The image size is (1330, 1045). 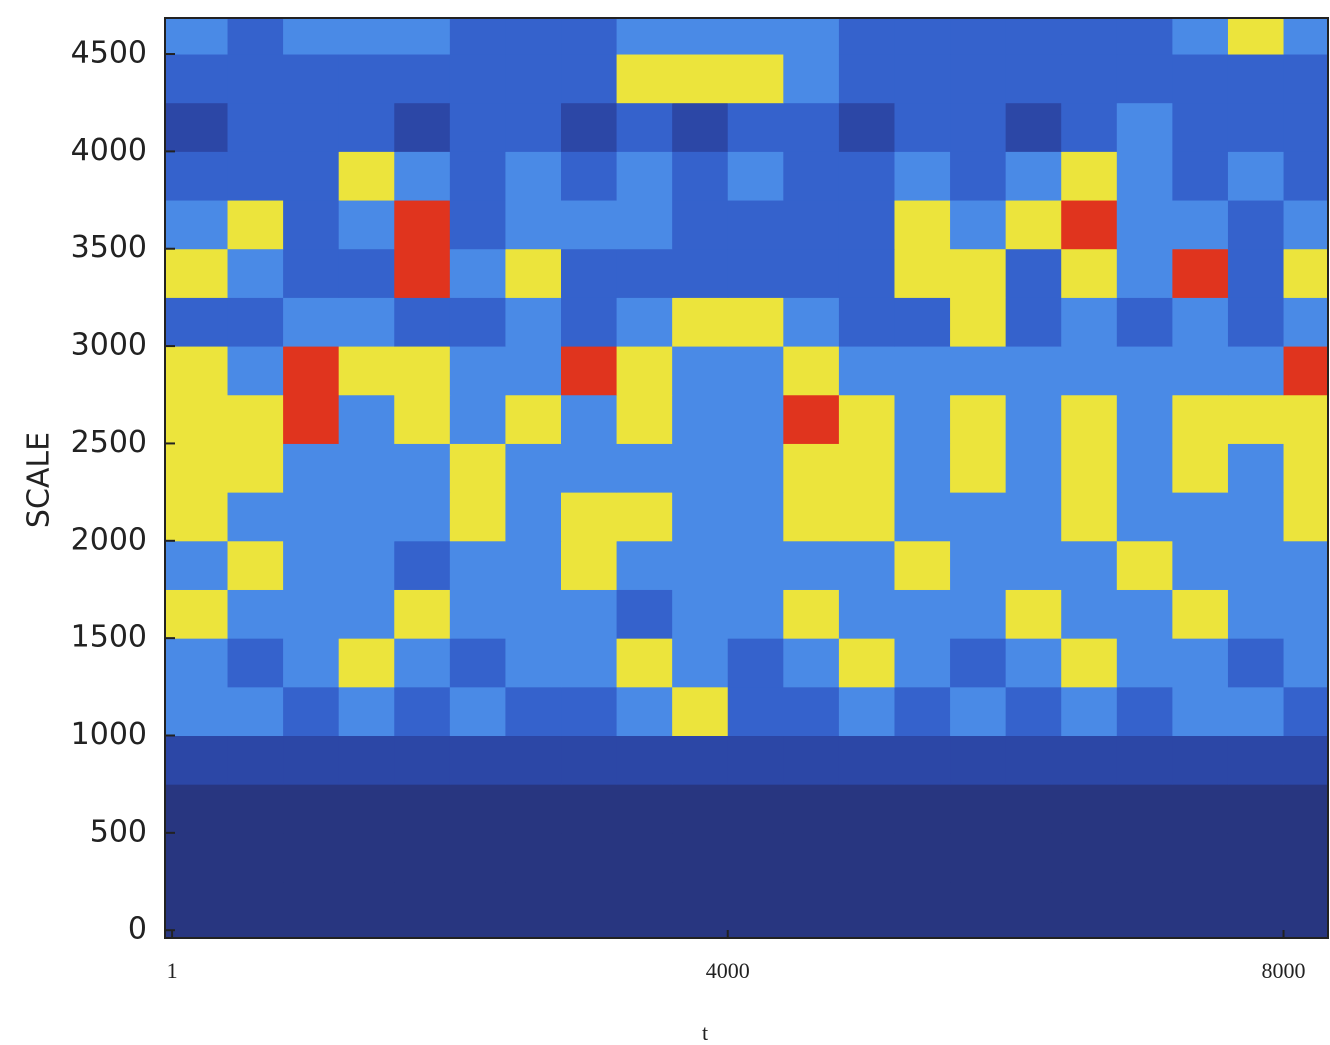 I want to click on x-tick-label: 4000, so click(x=728, y=970).